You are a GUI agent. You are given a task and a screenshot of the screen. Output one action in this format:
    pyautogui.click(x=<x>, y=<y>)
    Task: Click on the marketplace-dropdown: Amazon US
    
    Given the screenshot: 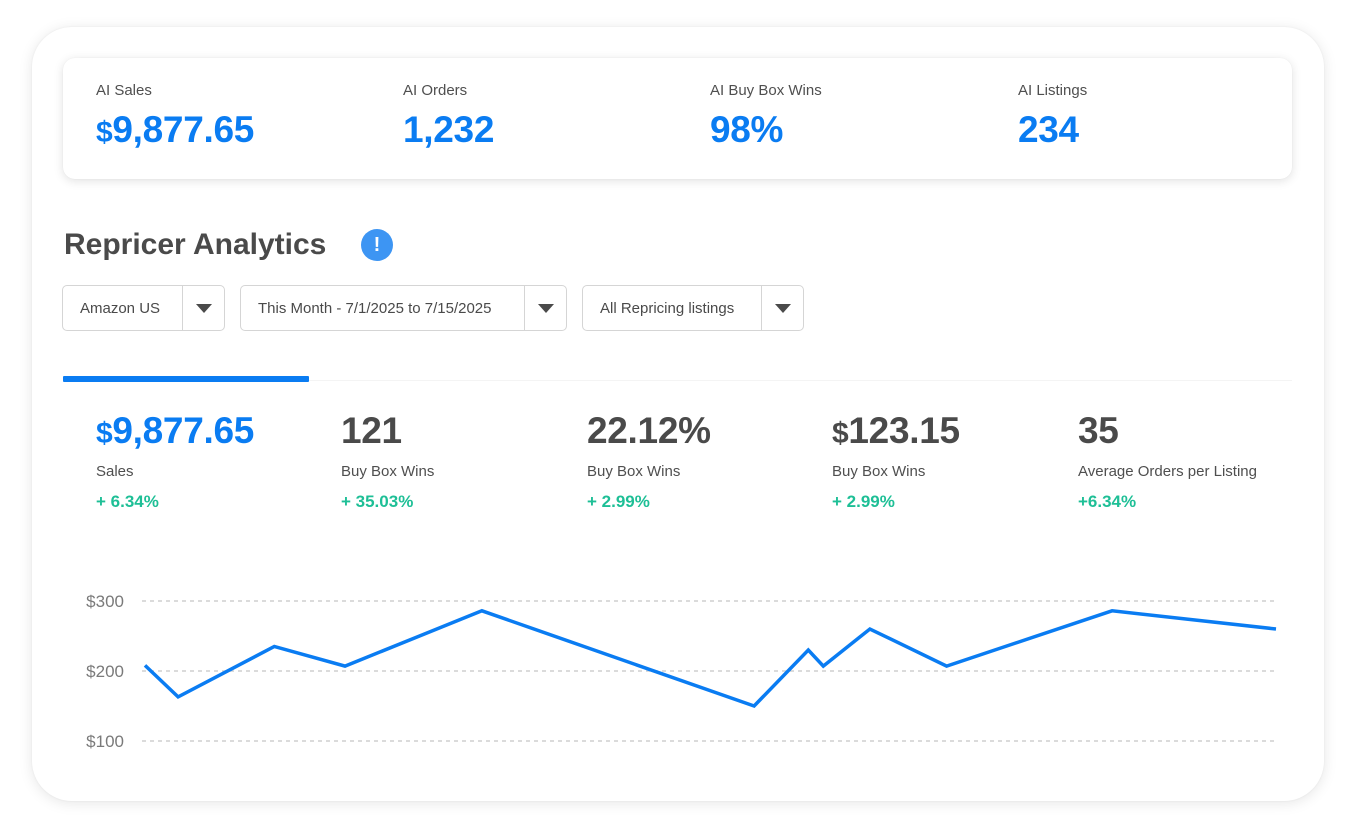 What is the action you would take?
    pyautogui.click(x=143, y=308)
    